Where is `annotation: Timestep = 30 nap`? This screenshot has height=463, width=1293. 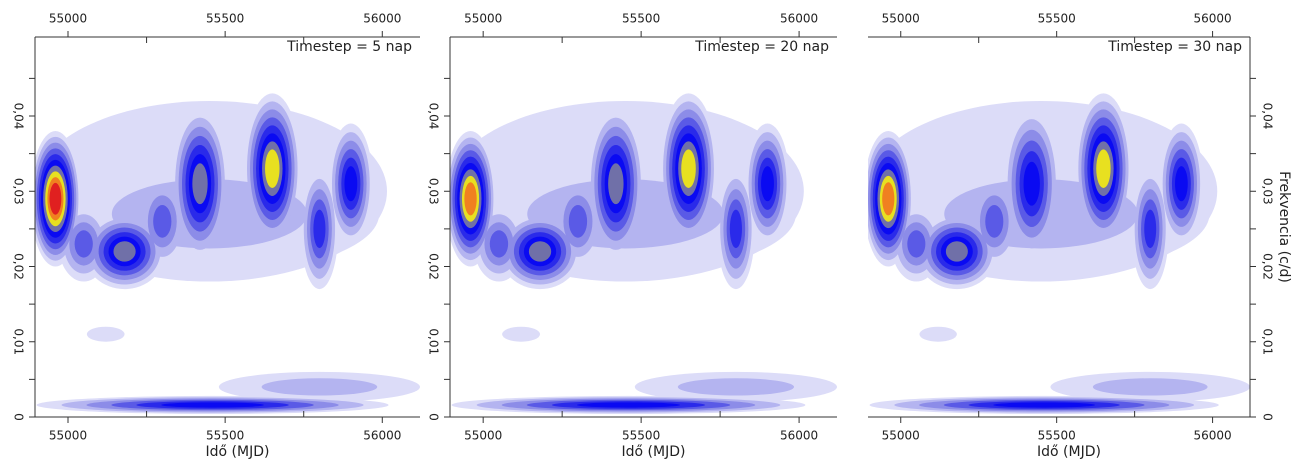 annotation: Timestep = 30 nap is located at coordinates (1174, 47).